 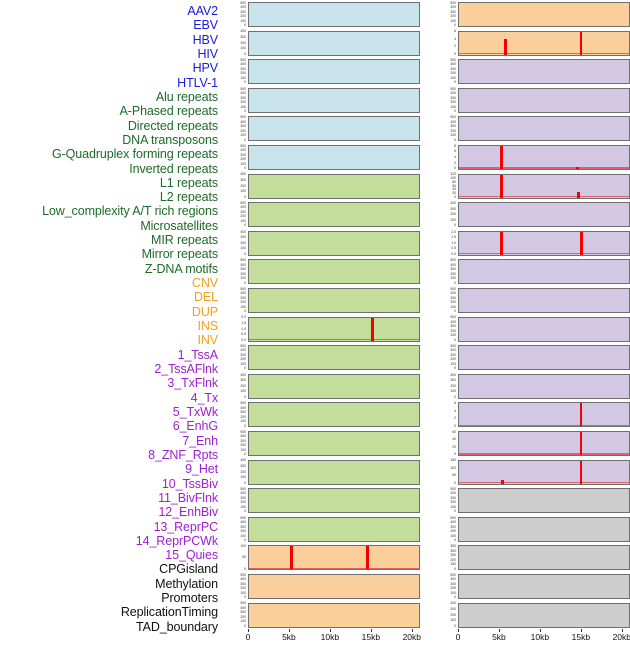 What do you see at coordinates (499, 637) in the screenshot?
I see `x-tick-label: 5kb` at bounding box center [499, 637].